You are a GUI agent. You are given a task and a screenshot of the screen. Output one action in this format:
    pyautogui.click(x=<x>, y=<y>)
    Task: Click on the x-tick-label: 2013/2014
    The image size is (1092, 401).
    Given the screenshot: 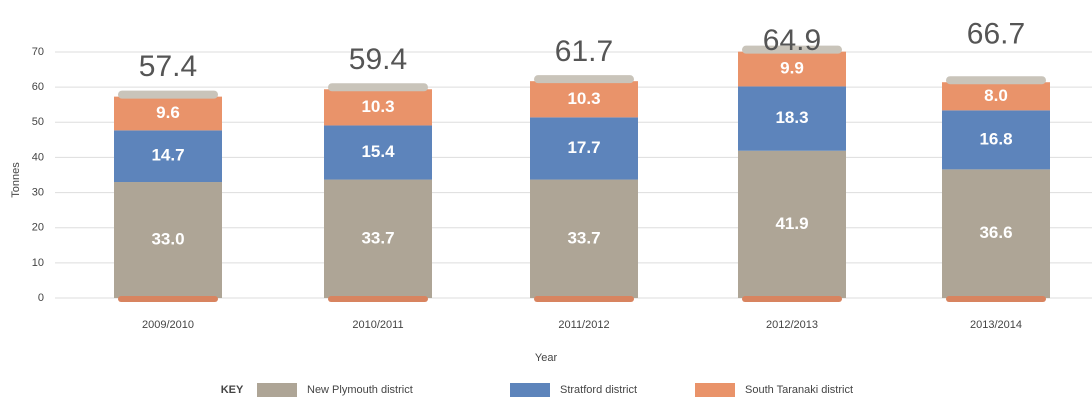 What is the action you would take?
    pyautogui.click(x=996, y=325)
    